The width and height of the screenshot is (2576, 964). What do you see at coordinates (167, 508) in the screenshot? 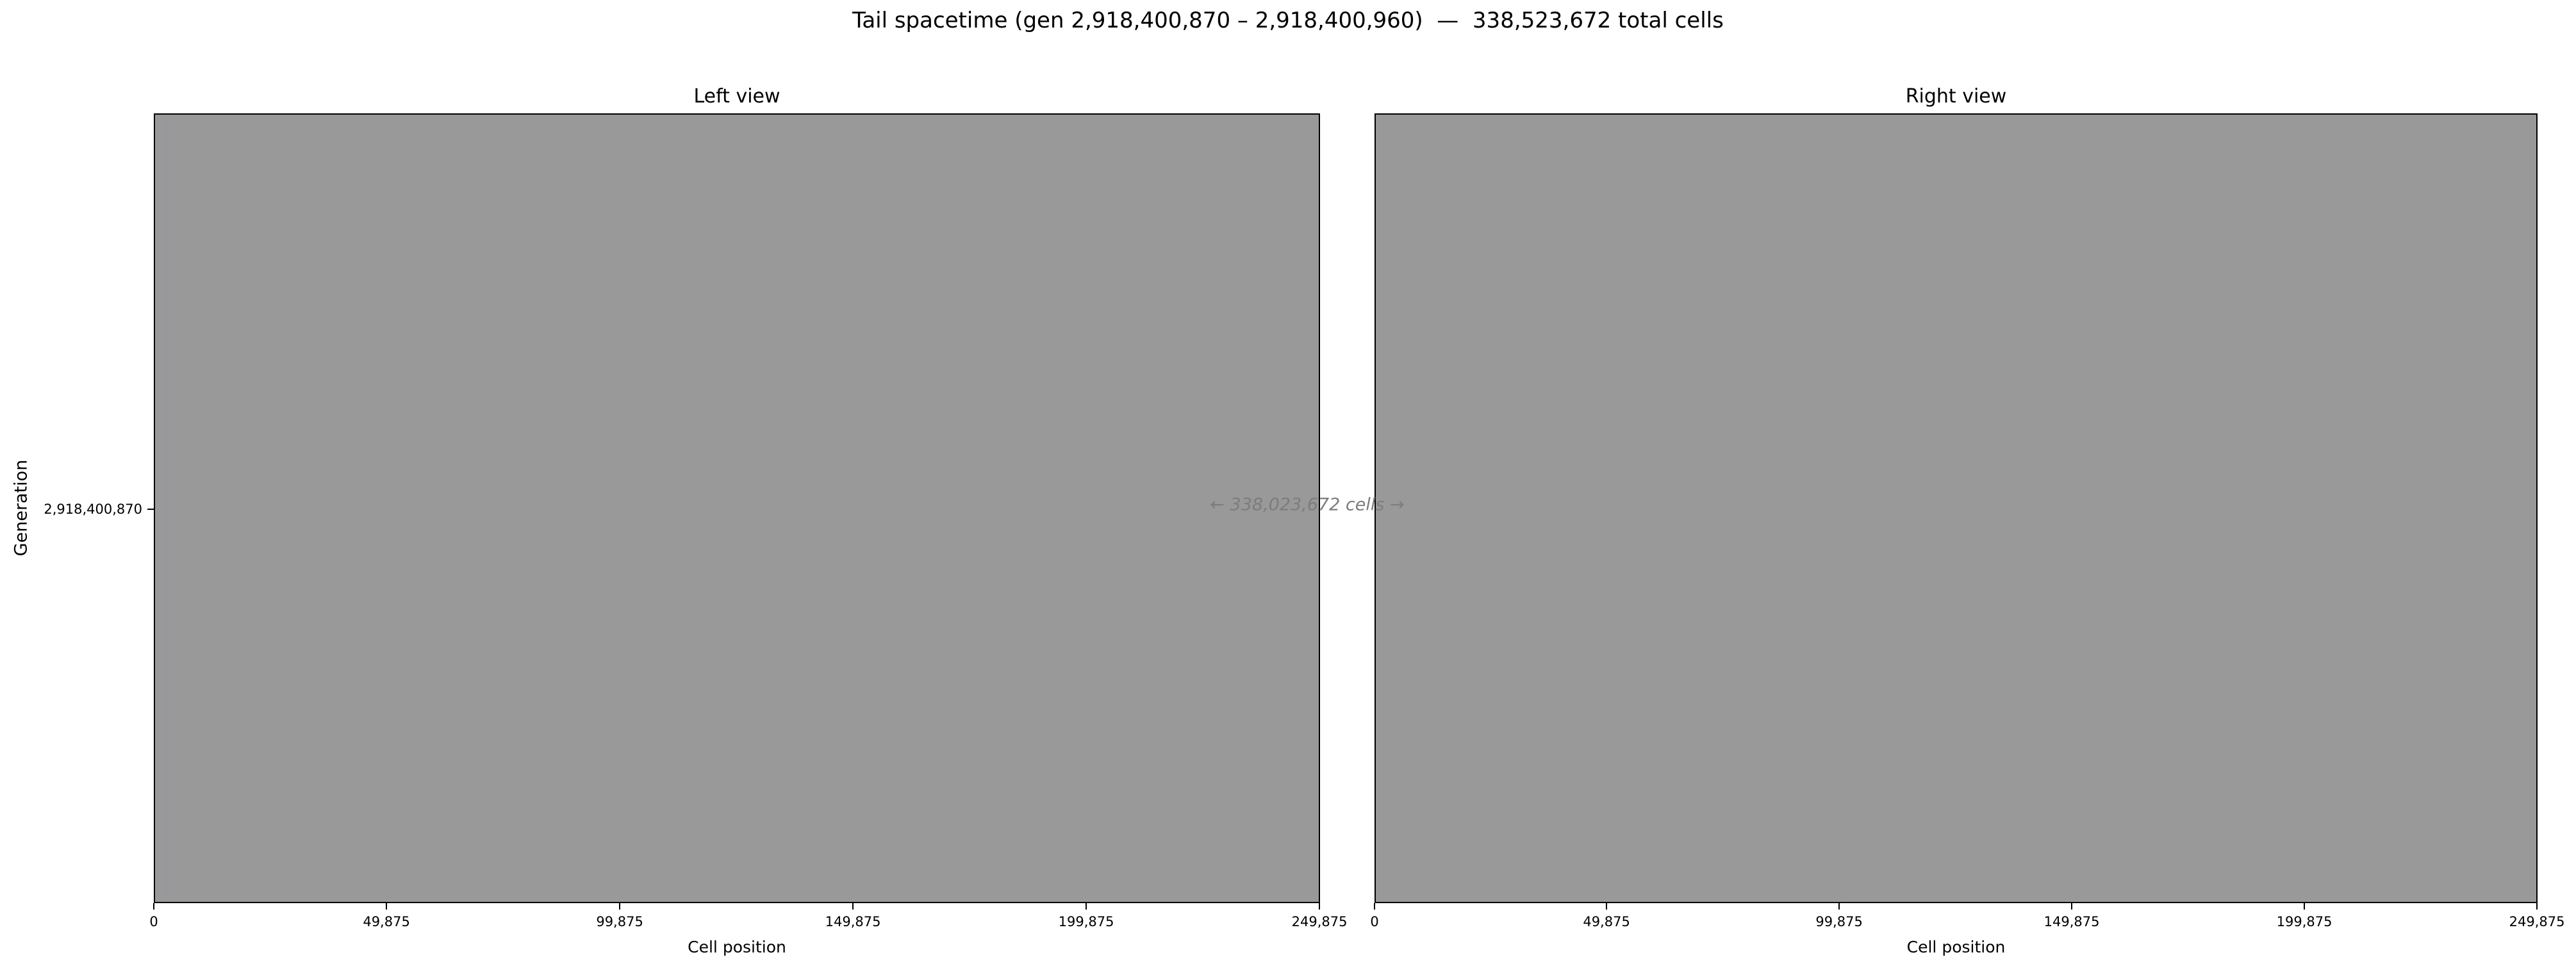
I see `faint-trace-line` at bounding box center [167, 508].